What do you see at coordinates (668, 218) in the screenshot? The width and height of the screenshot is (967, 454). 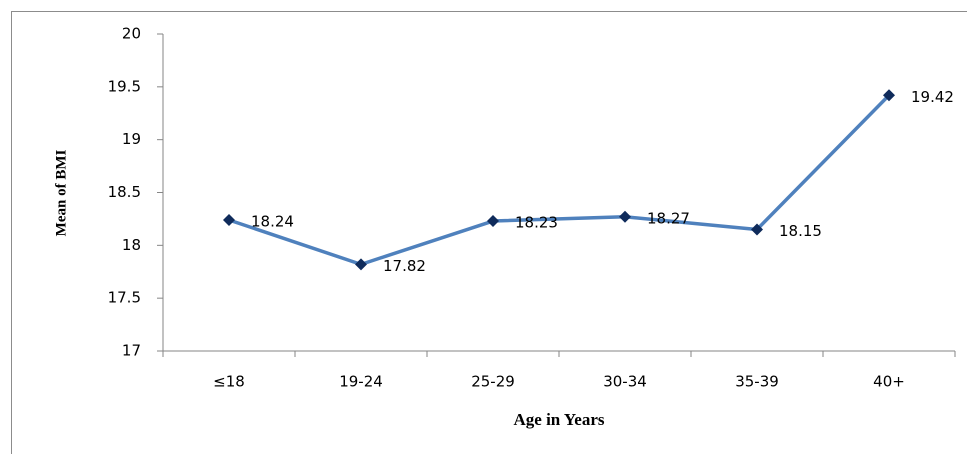 I see `data-label: 18.27` at bounding box center [668, 218].